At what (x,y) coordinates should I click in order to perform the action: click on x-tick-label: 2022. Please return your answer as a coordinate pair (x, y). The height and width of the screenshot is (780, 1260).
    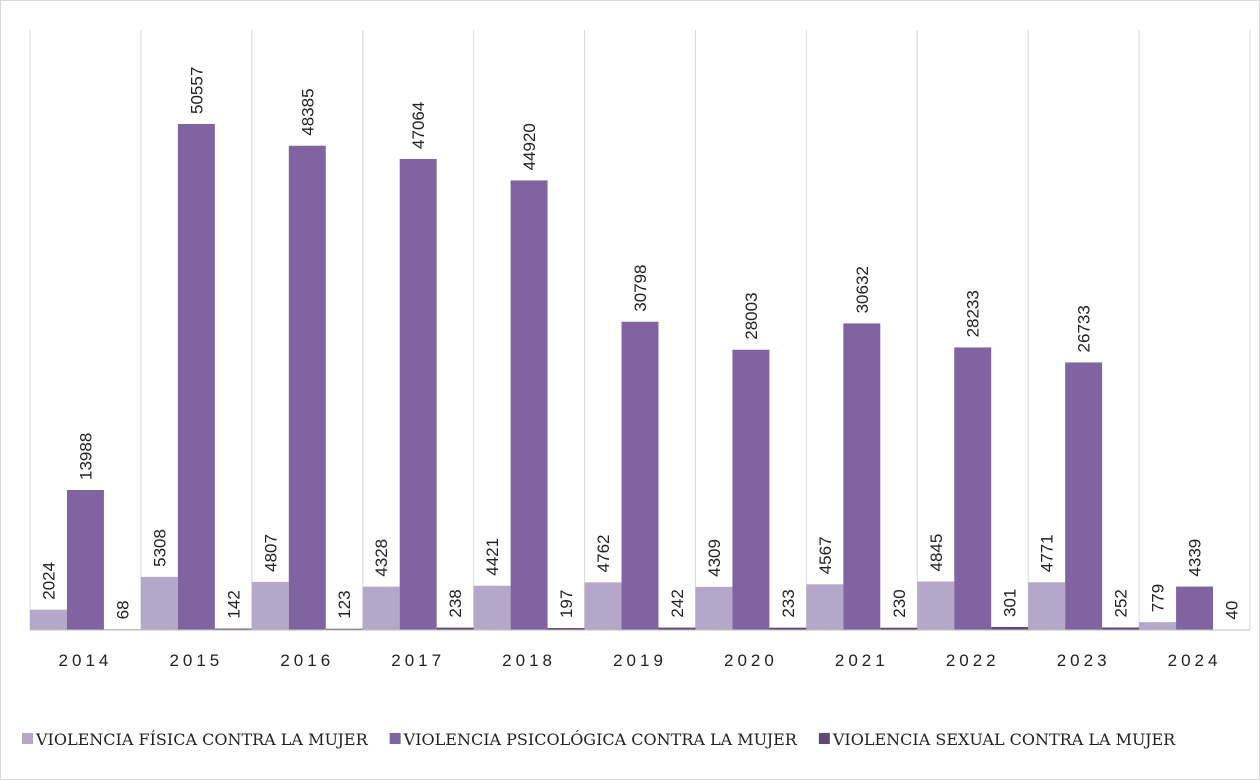
    Looking at the image, I should click on (973, 660).